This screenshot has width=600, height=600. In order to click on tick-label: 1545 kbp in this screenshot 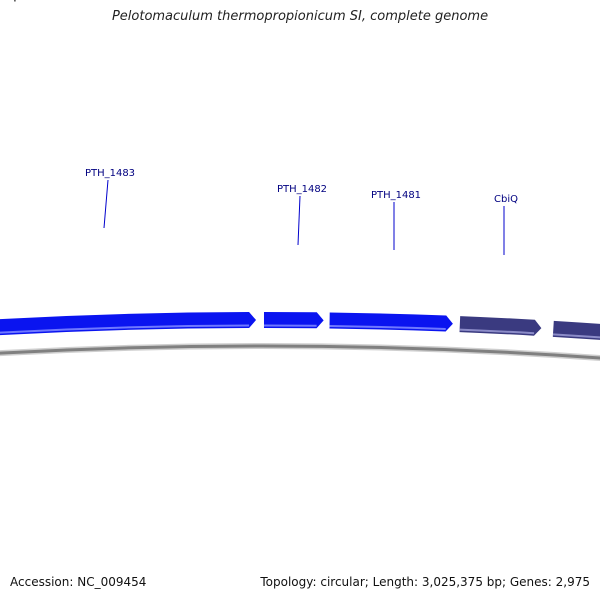, I will do `click(9, 1)`.